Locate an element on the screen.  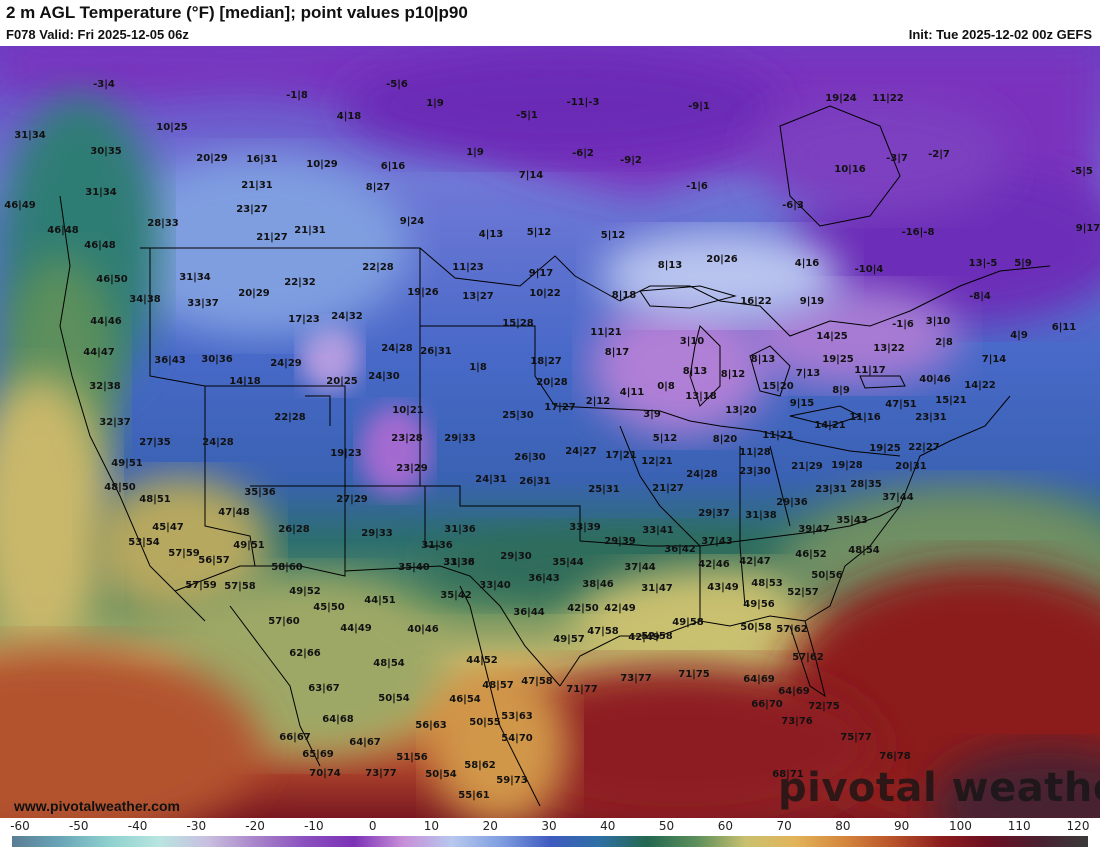
colorbar-tick-label: 120 is located at coordinates (1078, 826).